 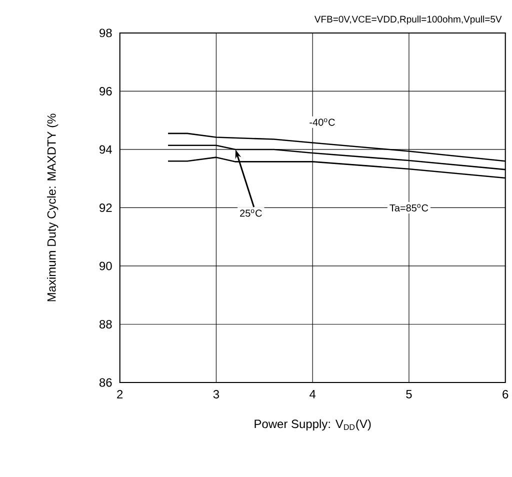 What do you see at coordinates (216, 394) in the screenshot?
I see `x-tick-label: 3` at bounding box center [216, 394].